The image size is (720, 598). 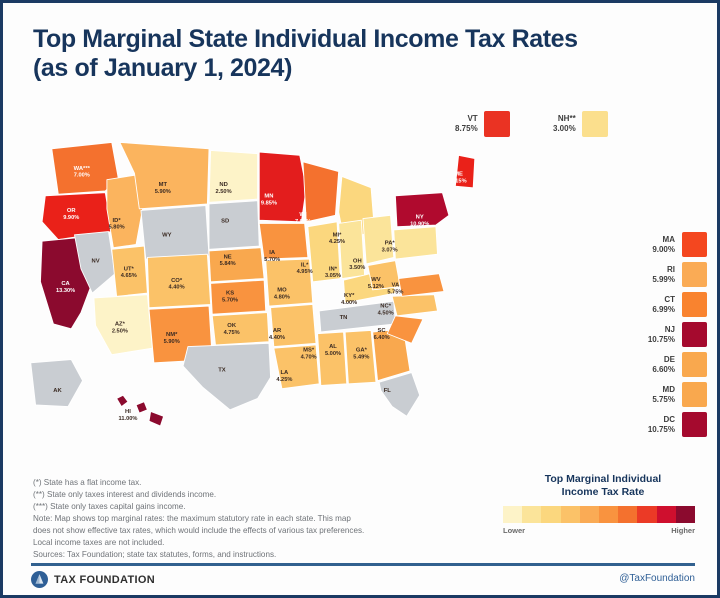 I want to click on state-wv, so click(x=384, y=275).